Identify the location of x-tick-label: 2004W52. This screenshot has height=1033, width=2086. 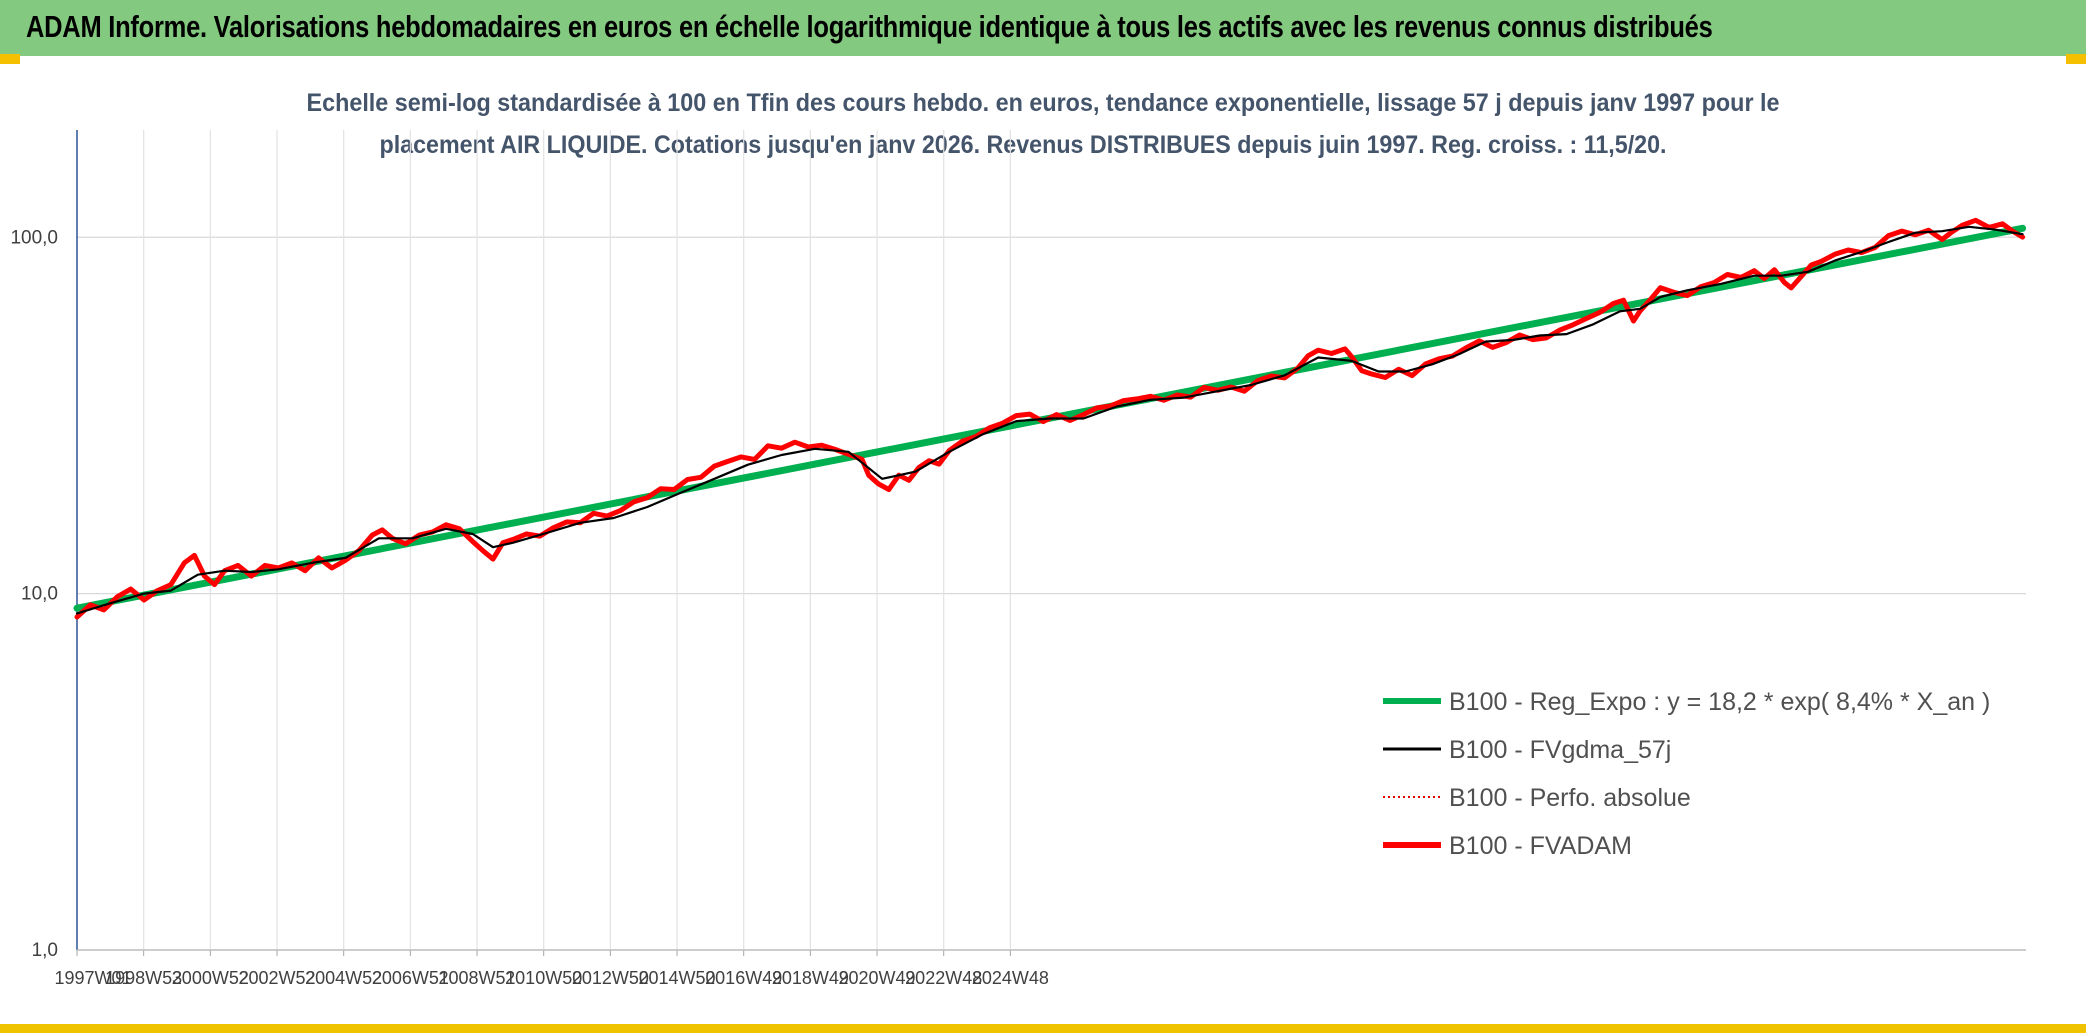
(343, 978).